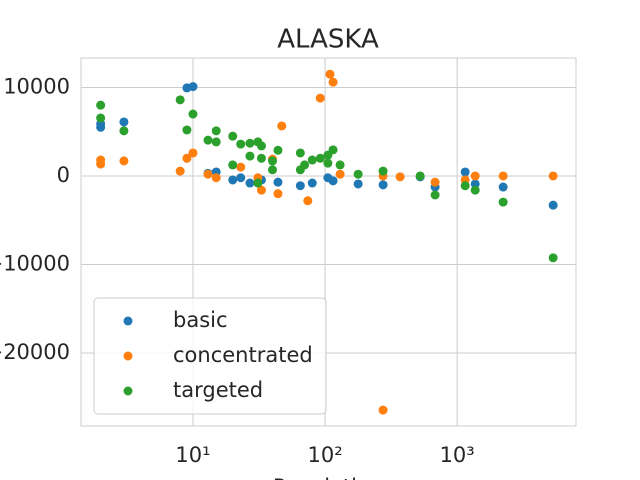  Describe the element at coordinates (192, 455) in the screenshot. I see `x-tick-label: 10¹` at that location.